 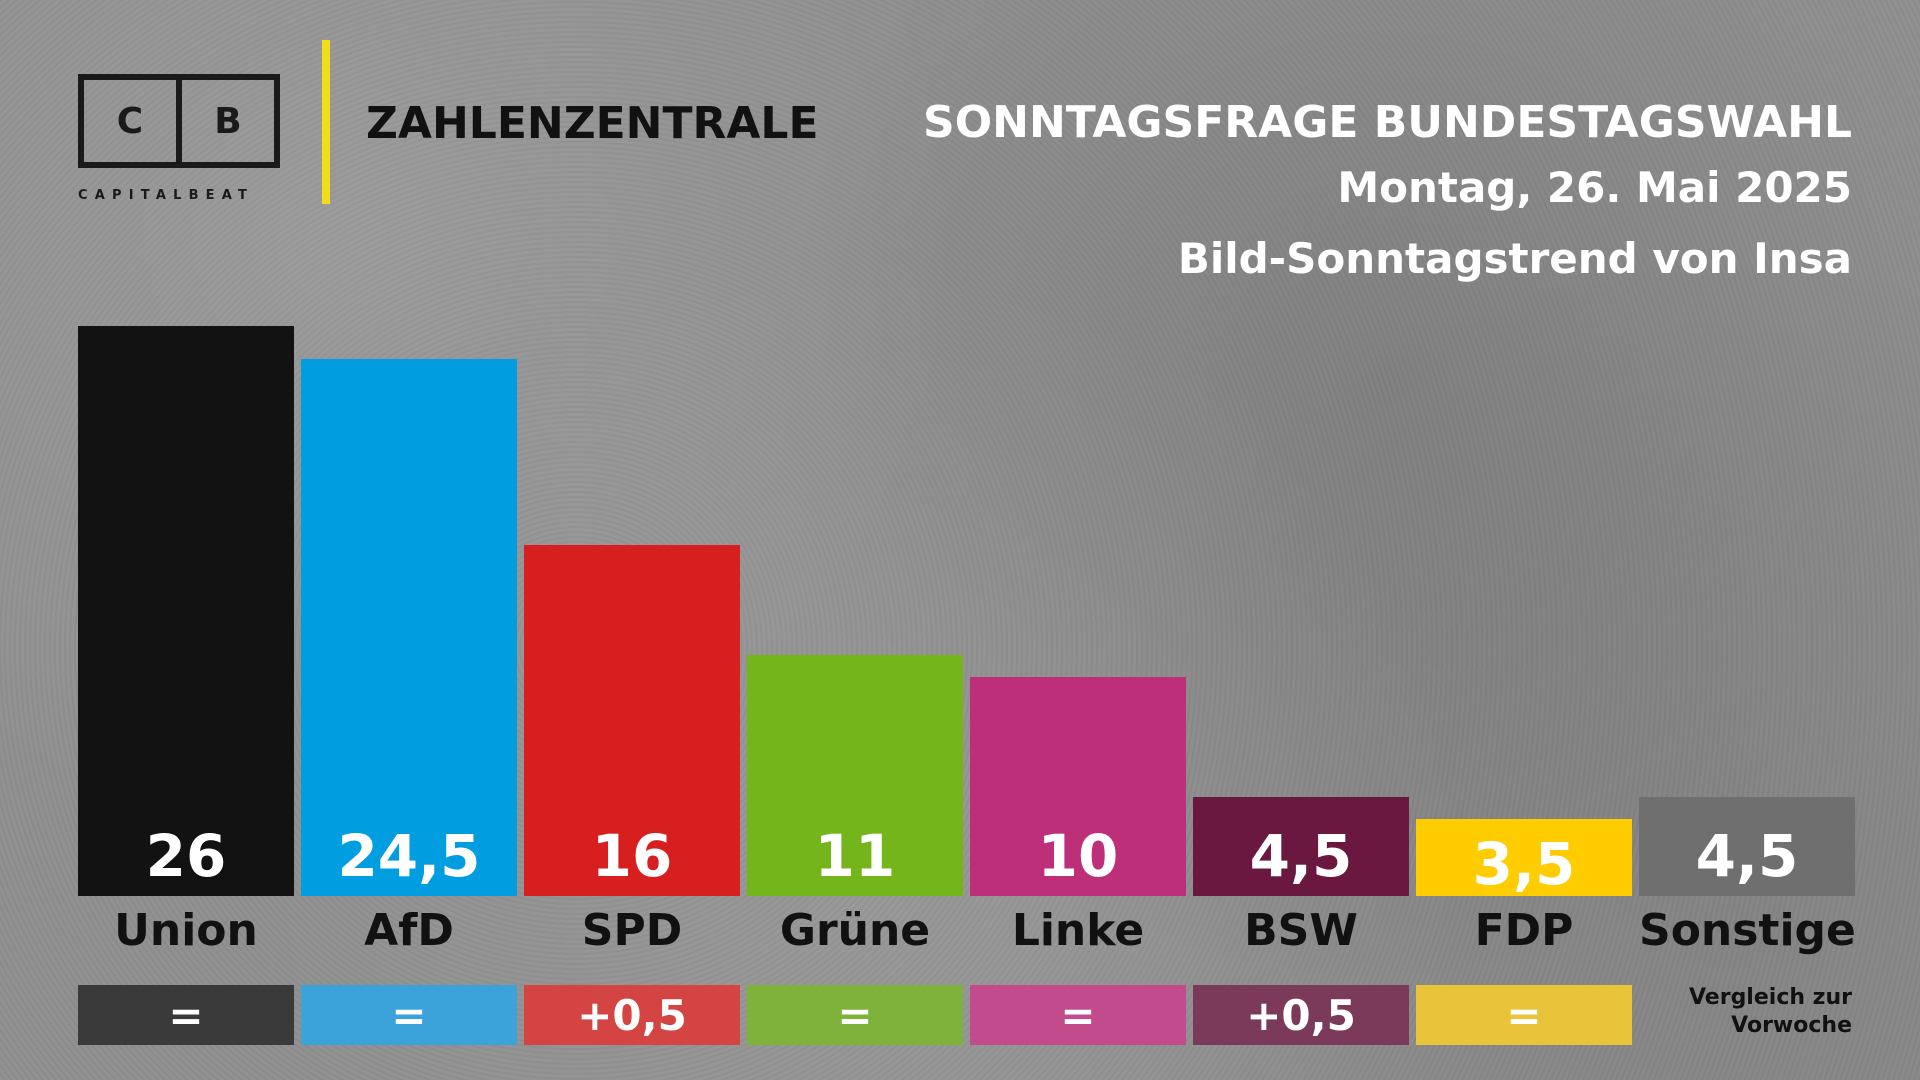 I want to click on bar-grüne: 11, so click(x=855, y=775).